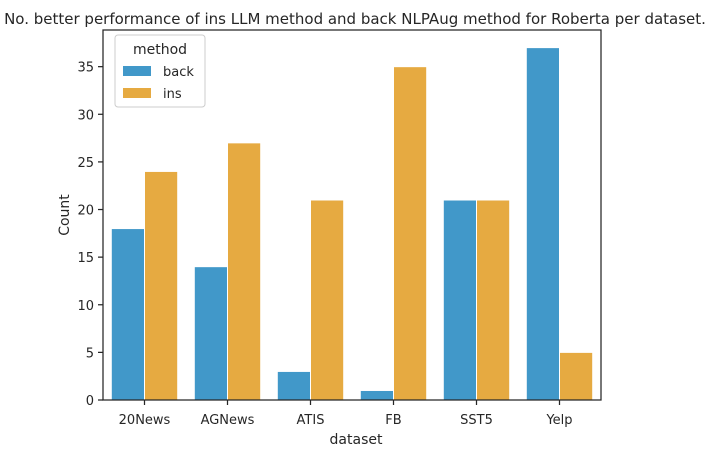 The image size is (711, 461). What do you see at coordinates (172, 94) in the screenshot?
I see `legend-label-ins: ins` at bounding box center [172, 94].